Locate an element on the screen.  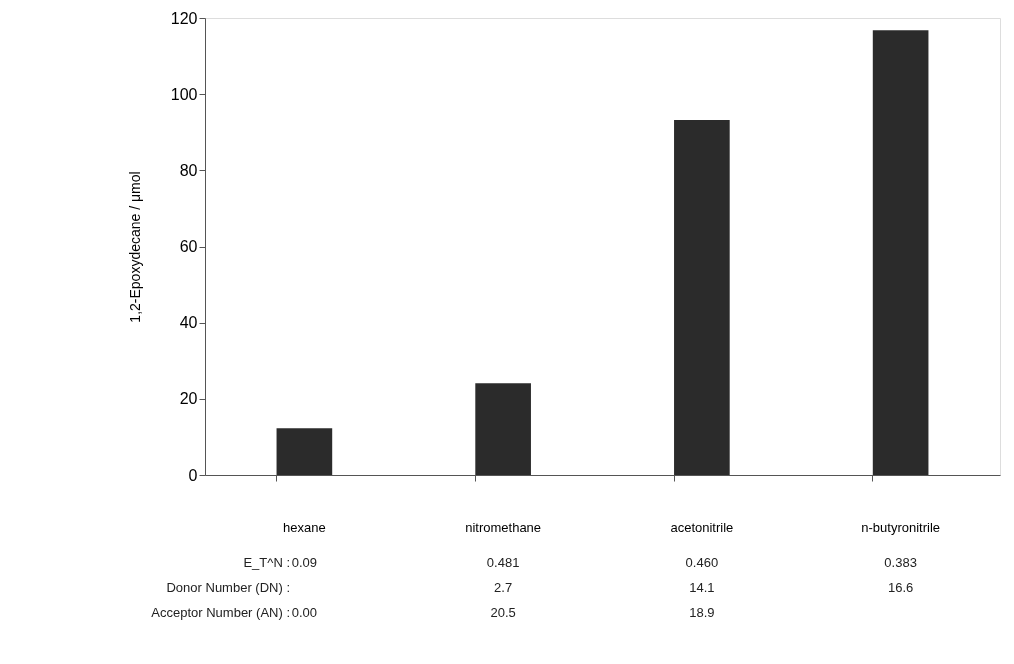
x-tick-label: n-butyronitrile is located at coordinates (901, 527).